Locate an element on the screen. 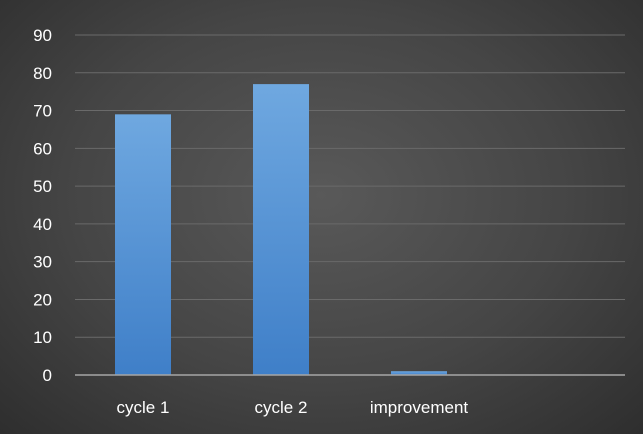  x-category-label: improvement is located at coordinates (419, 407).